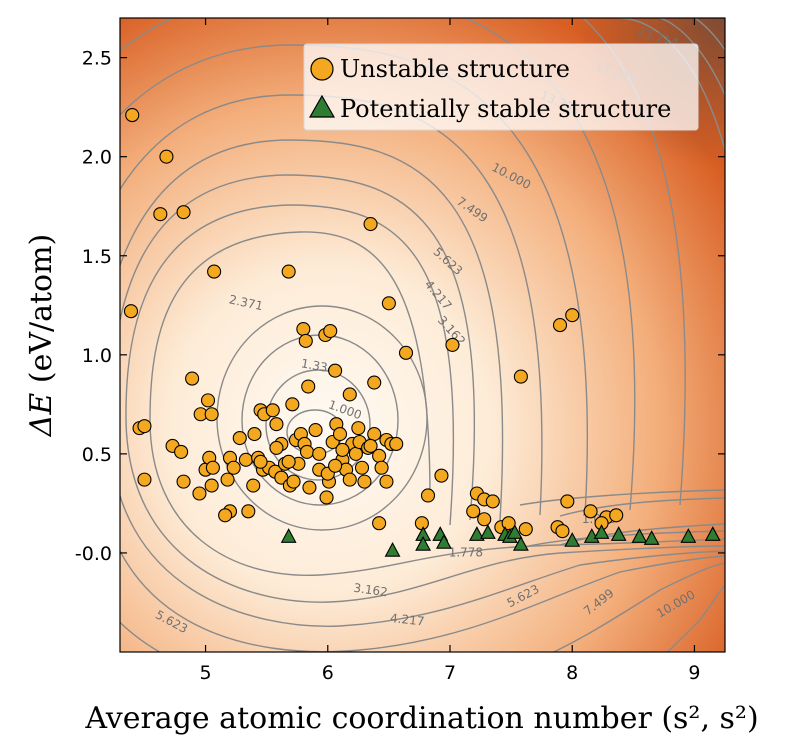 The width and height of the screenshot is (789, 753). I want to click on y-tick-label: 2.5, so click(97, 59).